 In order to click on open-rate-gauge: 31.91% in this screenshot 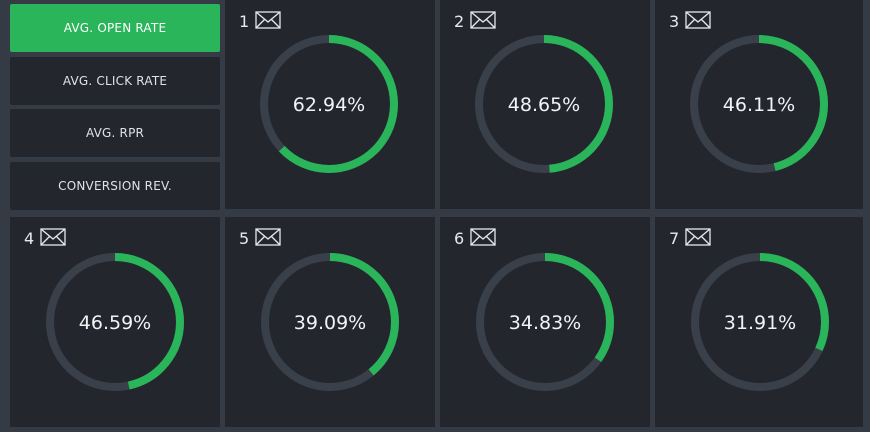, I will do `click(760, 322)`.